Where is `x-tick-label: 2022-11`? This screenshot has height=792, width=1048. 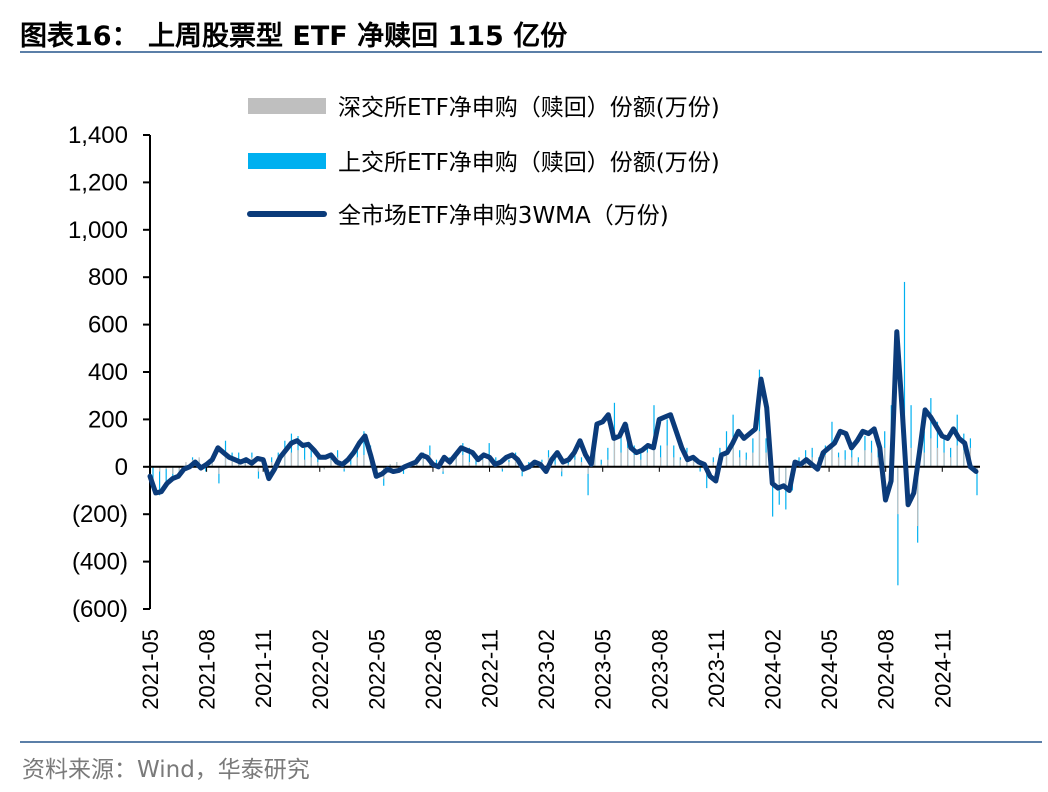
x-tick-label: 2022-11 is located at coordinates (490, 668).